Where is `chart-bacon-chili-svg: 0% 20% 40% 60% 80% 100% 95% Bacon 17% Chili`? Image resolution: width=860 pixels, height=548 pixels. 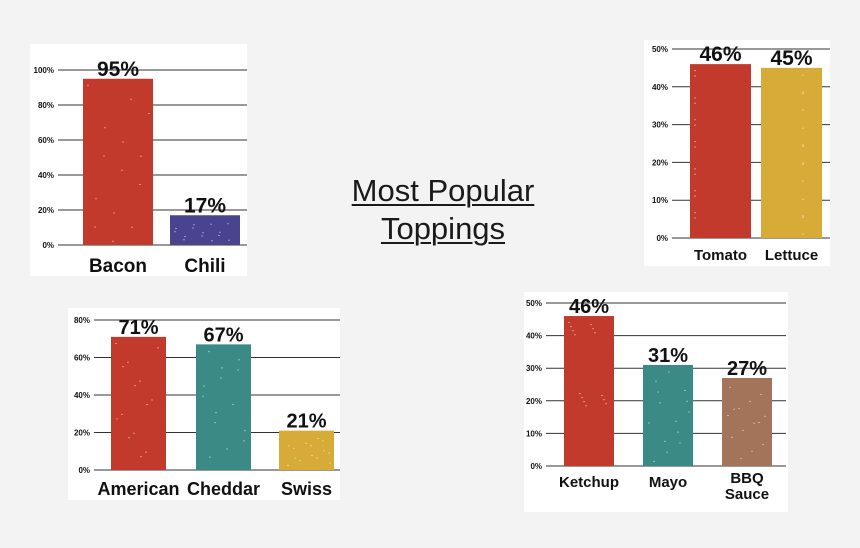
chart-bacon-chili-svg: 0% 20% 40% 60% 80% 100% 95% Bacon 17% Chili is located at coordinates (140, 167).